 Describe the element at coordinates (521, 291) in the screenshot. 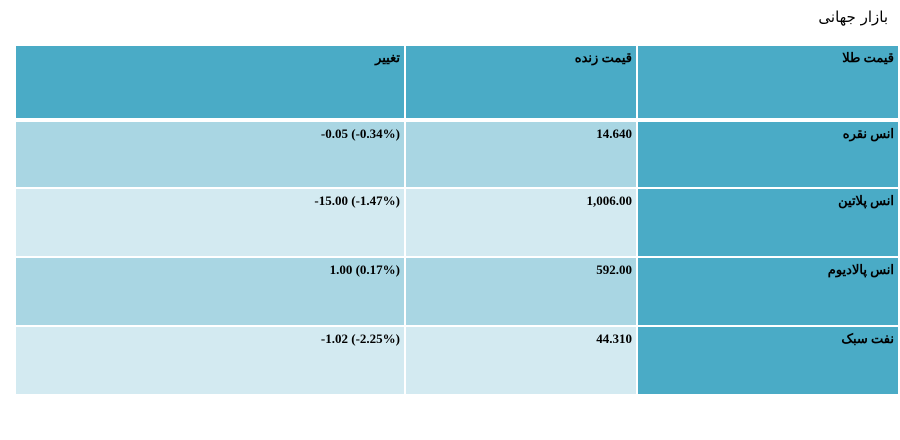

I see `row-price-cell: 592.00` at that location.